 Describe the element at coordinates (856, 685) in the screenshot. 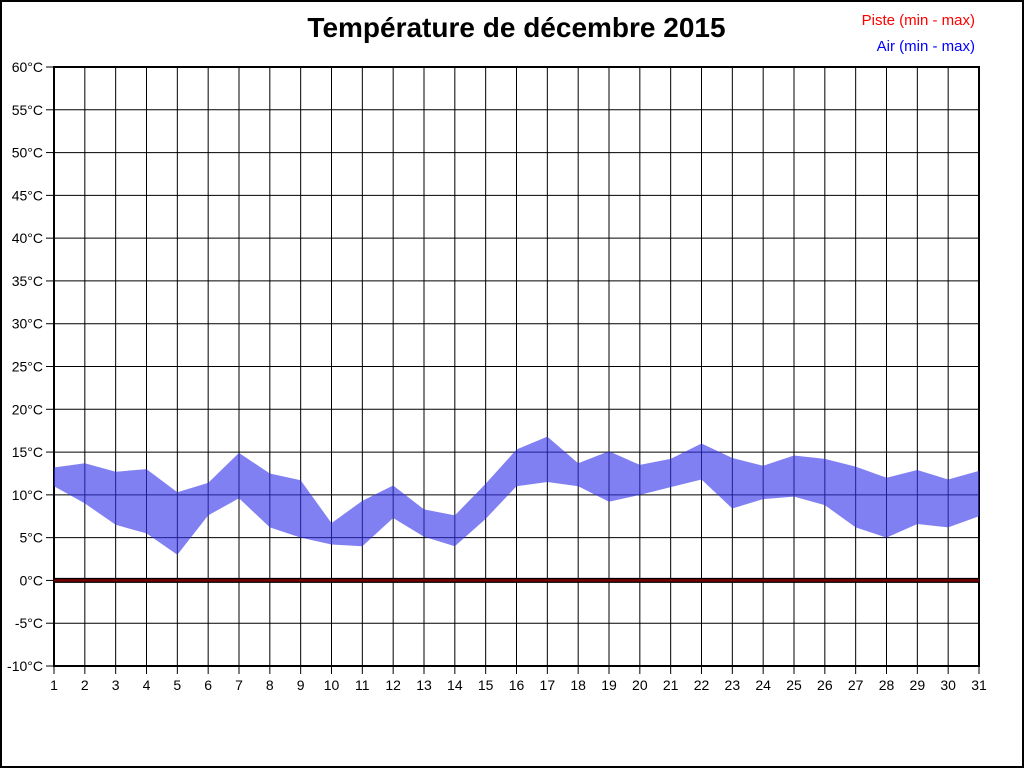

I see `x-axis-label: 27` at that location.